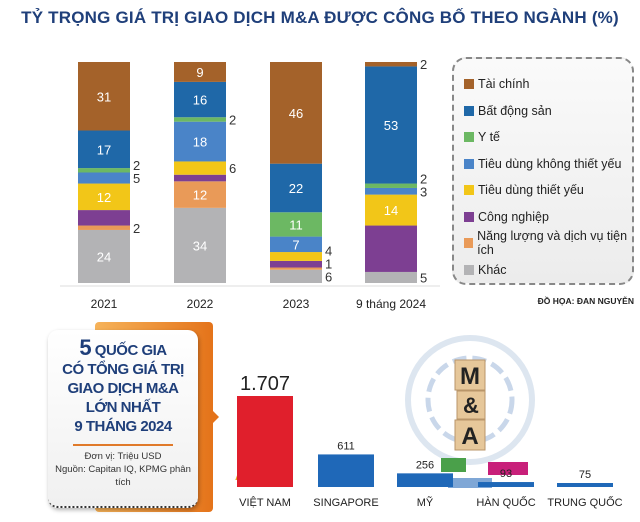  What do you see at coordinates (328, 263) in the screenshot?
I see `segment-label: 1` at bounding box center [328, 263].